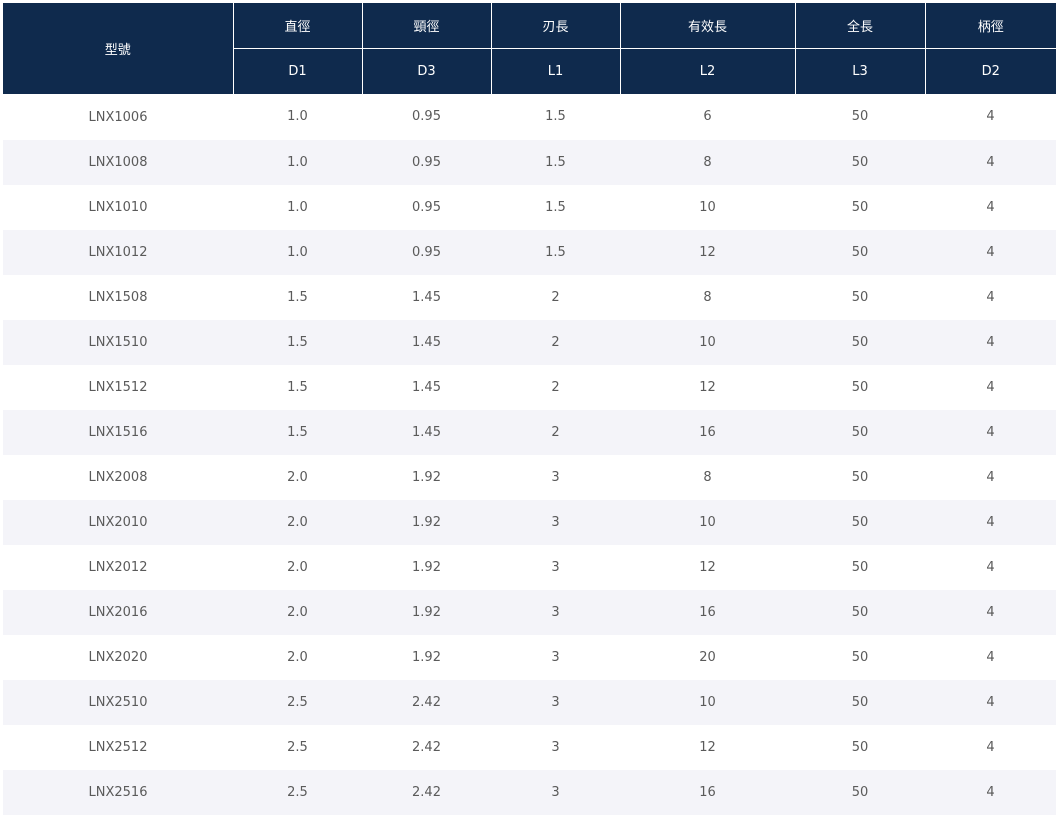 This screenshot has width=1060, height=819. Describe the element at coordinates (990, 26) in the screenshot. I see `header-shank-diameter: 柄徑` at that location.